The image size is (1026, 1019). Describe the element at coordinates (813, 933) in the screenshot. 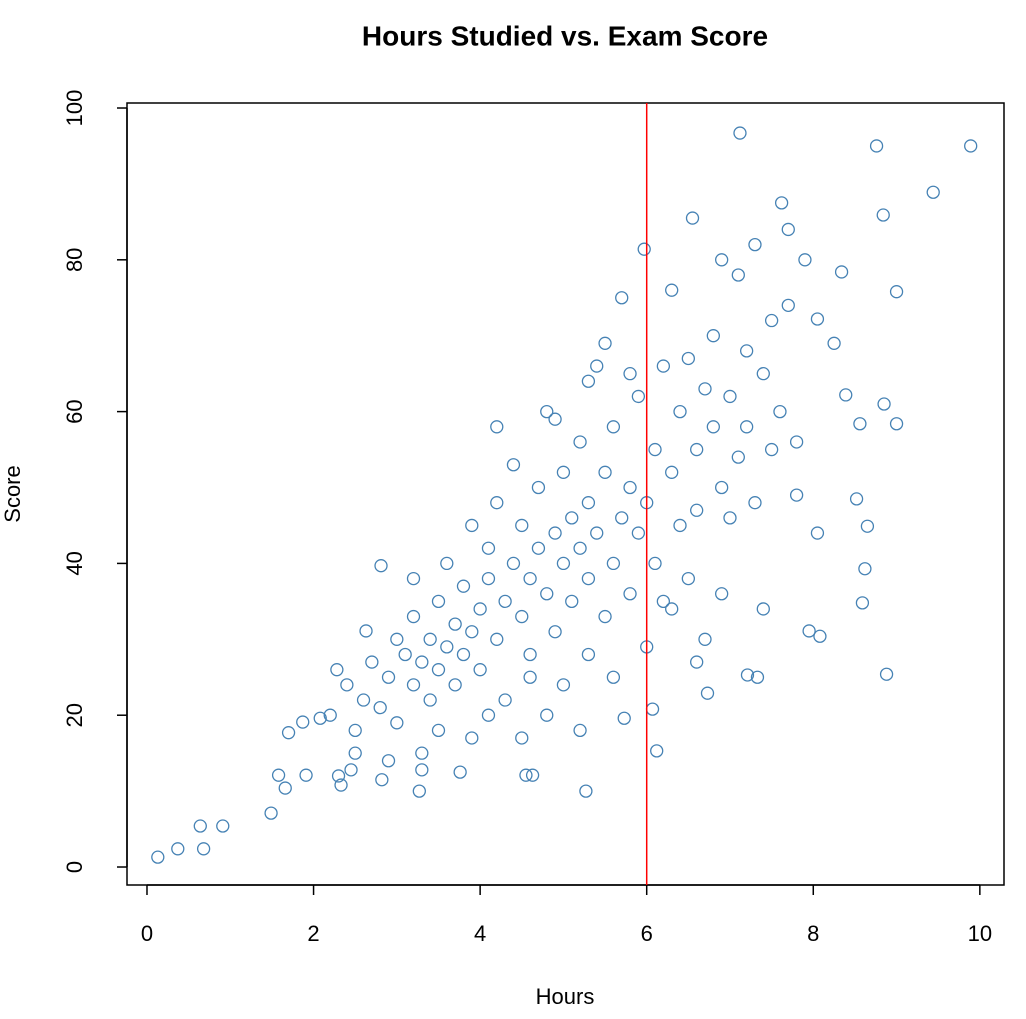

I see `x-tick-label: 8` at that location.